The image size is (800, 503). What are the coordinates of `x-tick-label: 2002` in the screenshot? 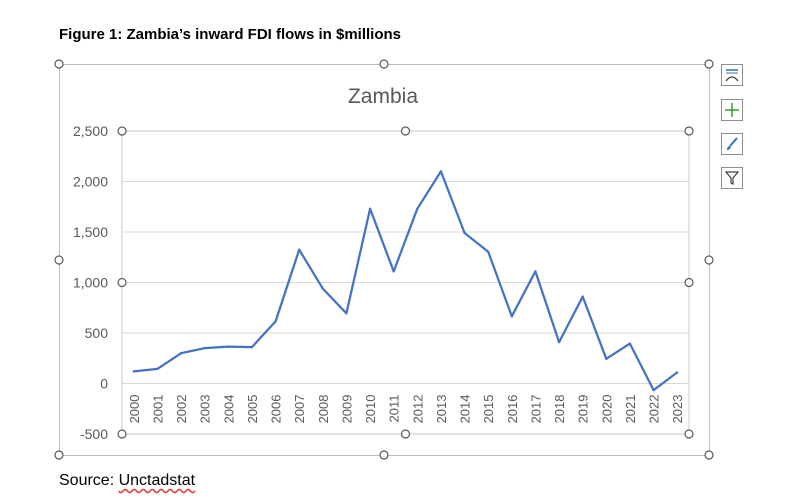 It's located at (181, 409).